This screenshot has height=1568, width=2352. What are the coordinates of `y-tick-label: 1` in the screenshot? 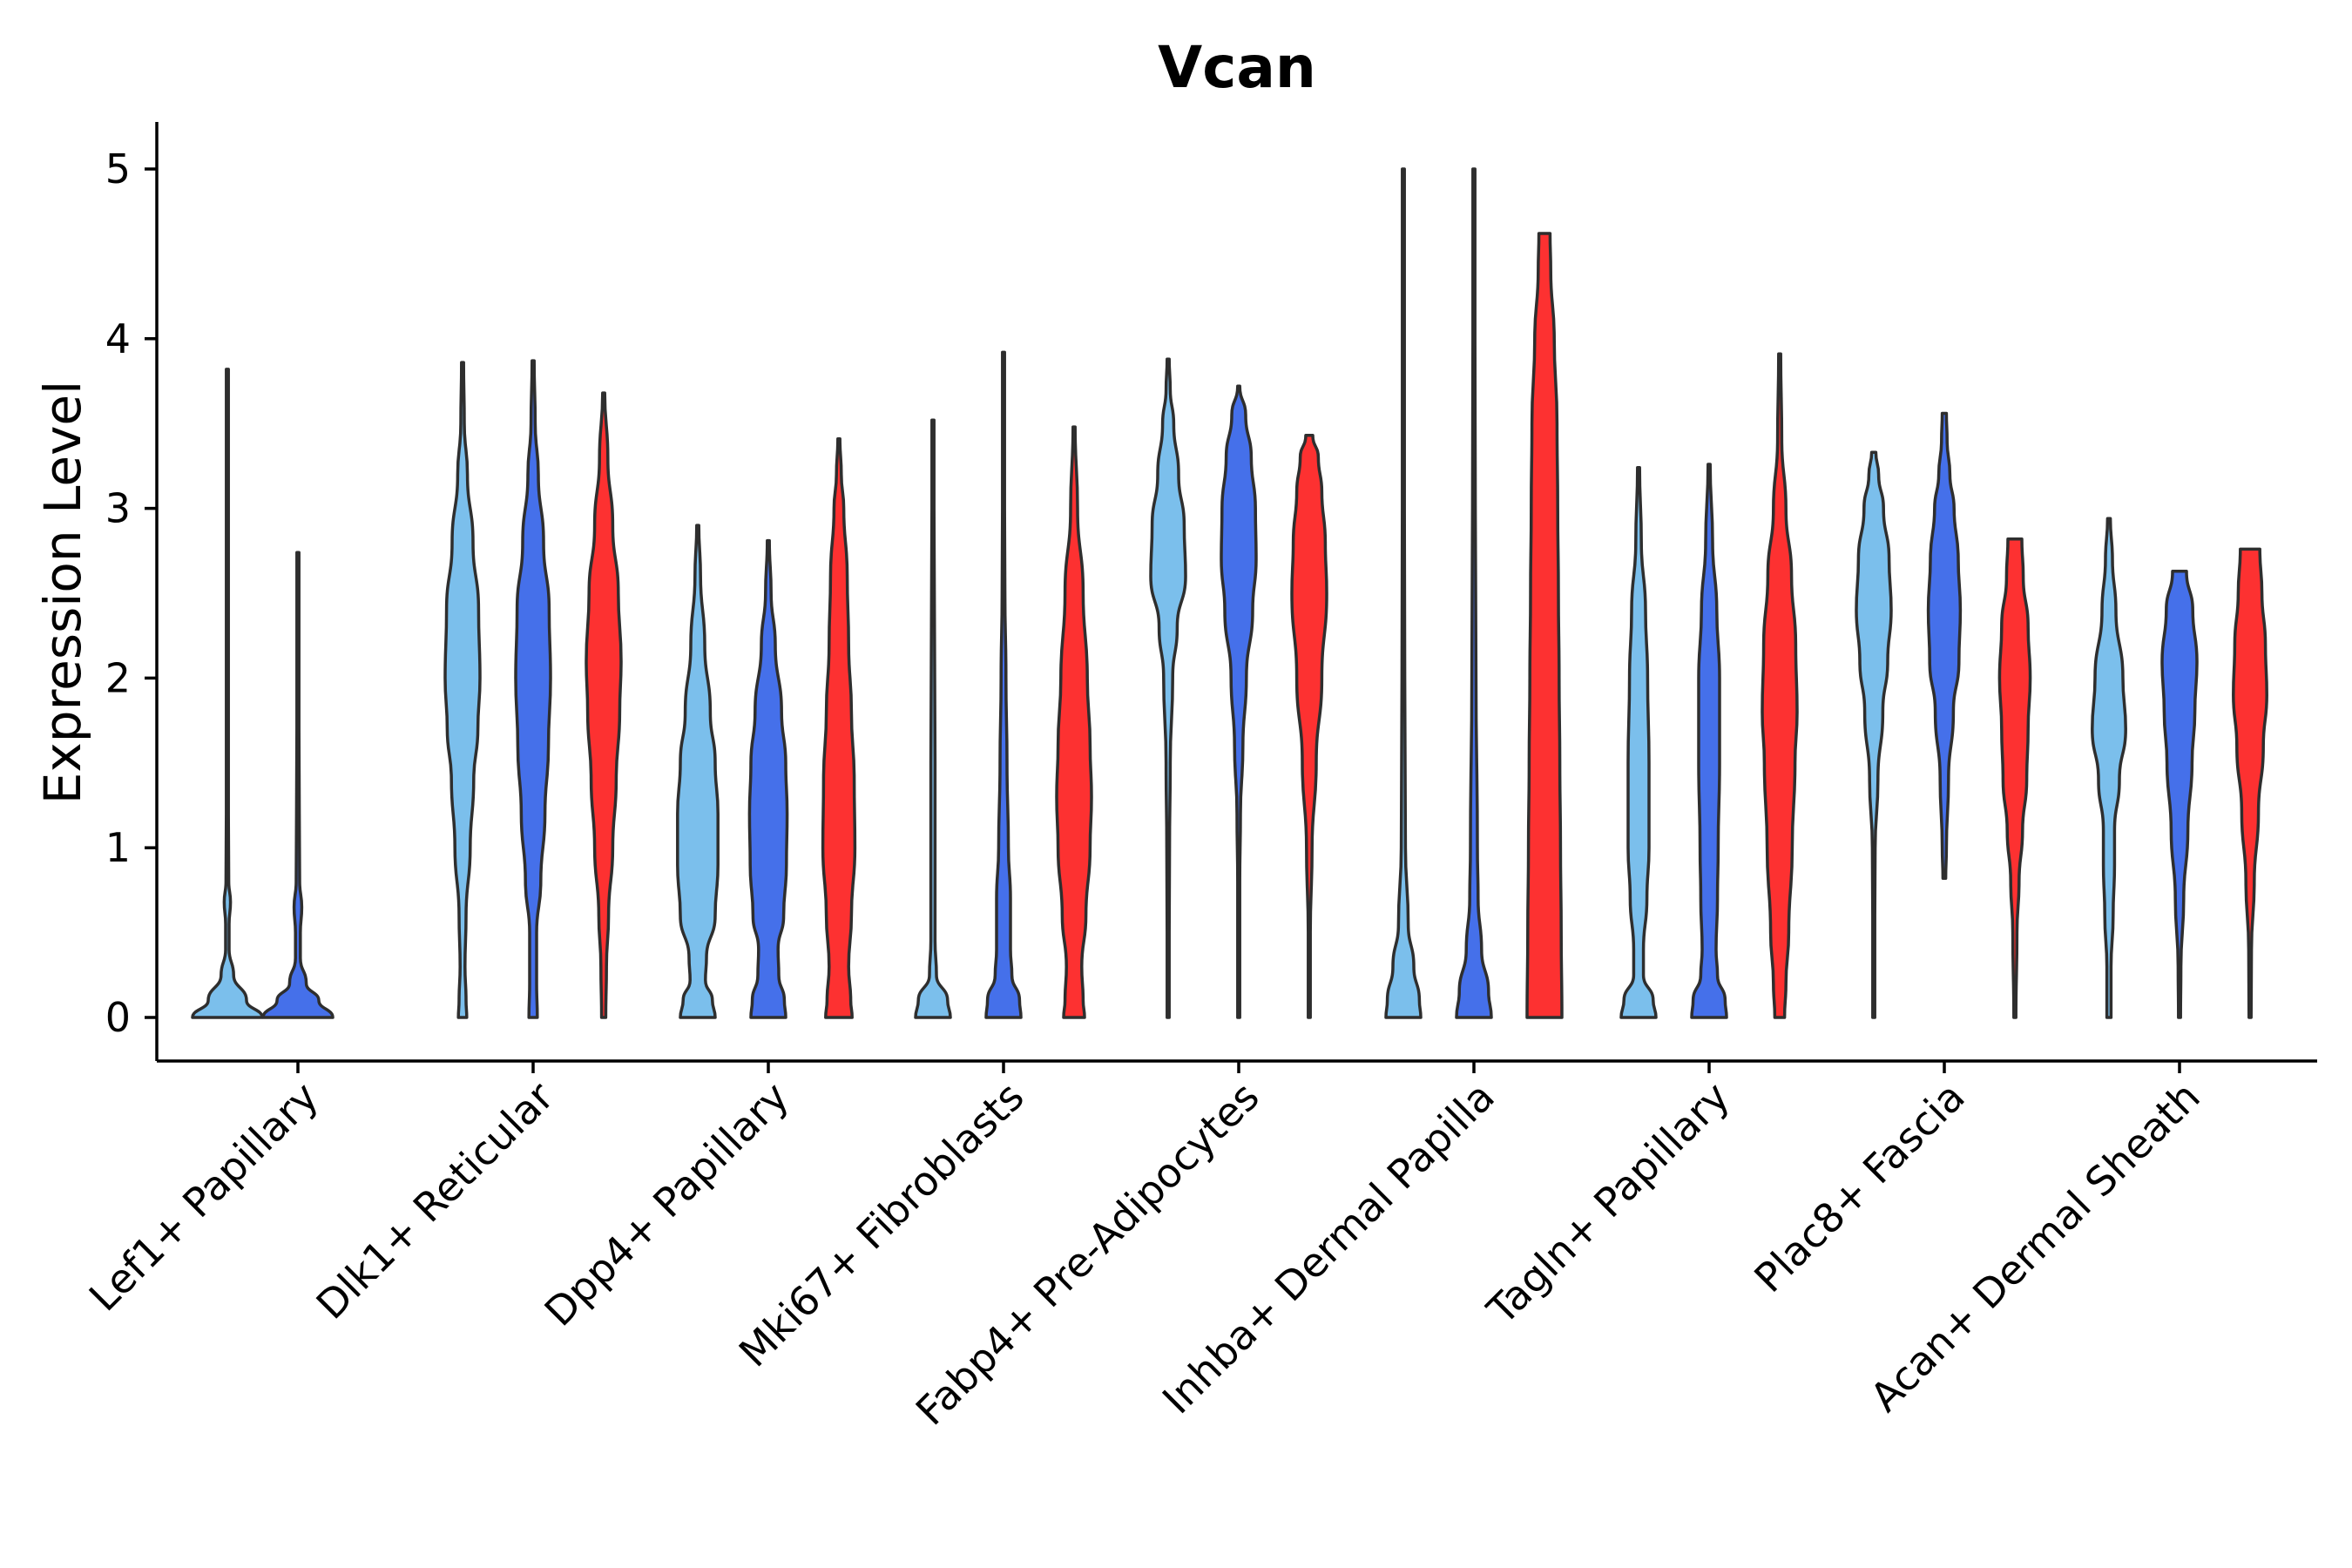 It's located at (118, 847).